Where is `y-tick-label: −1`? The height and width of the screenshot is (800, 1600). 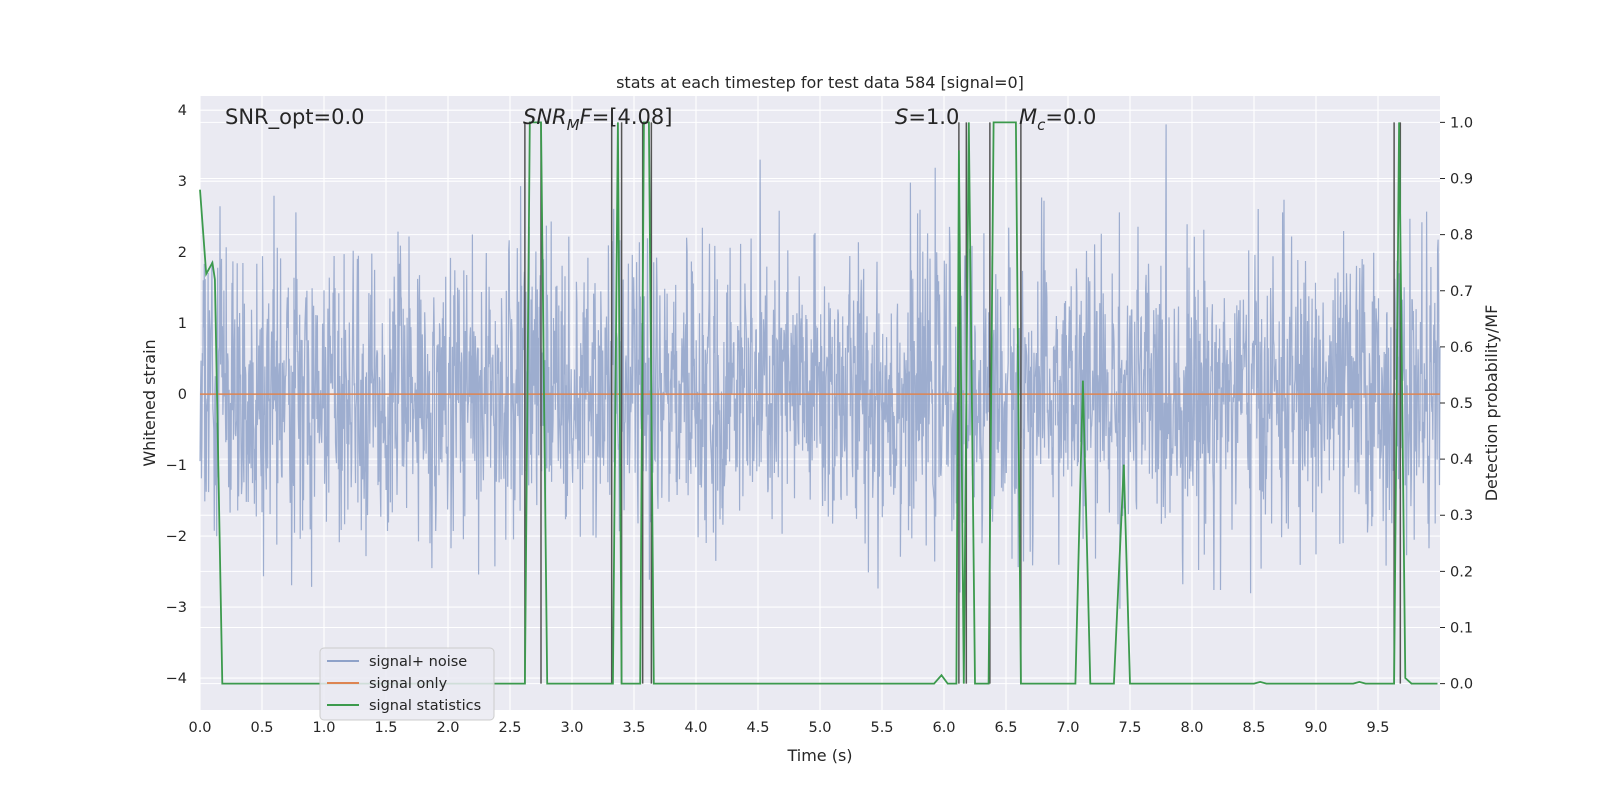
y-tick-label: −1 is located at coordinates (176, 466).